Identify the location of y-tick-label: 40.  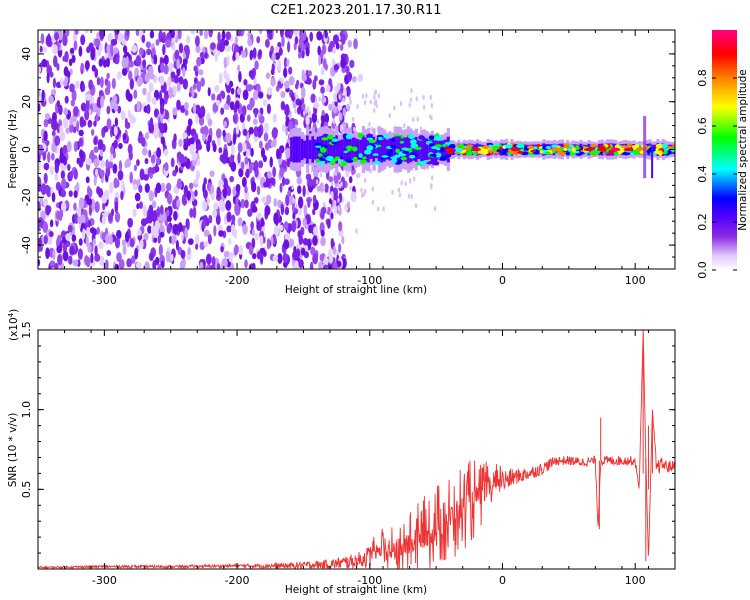
(26, 54).